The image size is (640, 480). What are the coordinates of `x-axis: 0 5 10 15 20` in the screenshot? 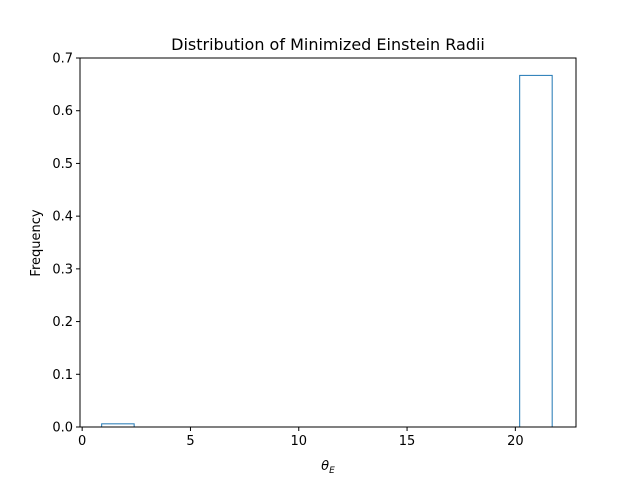 It's located at (301, 438).